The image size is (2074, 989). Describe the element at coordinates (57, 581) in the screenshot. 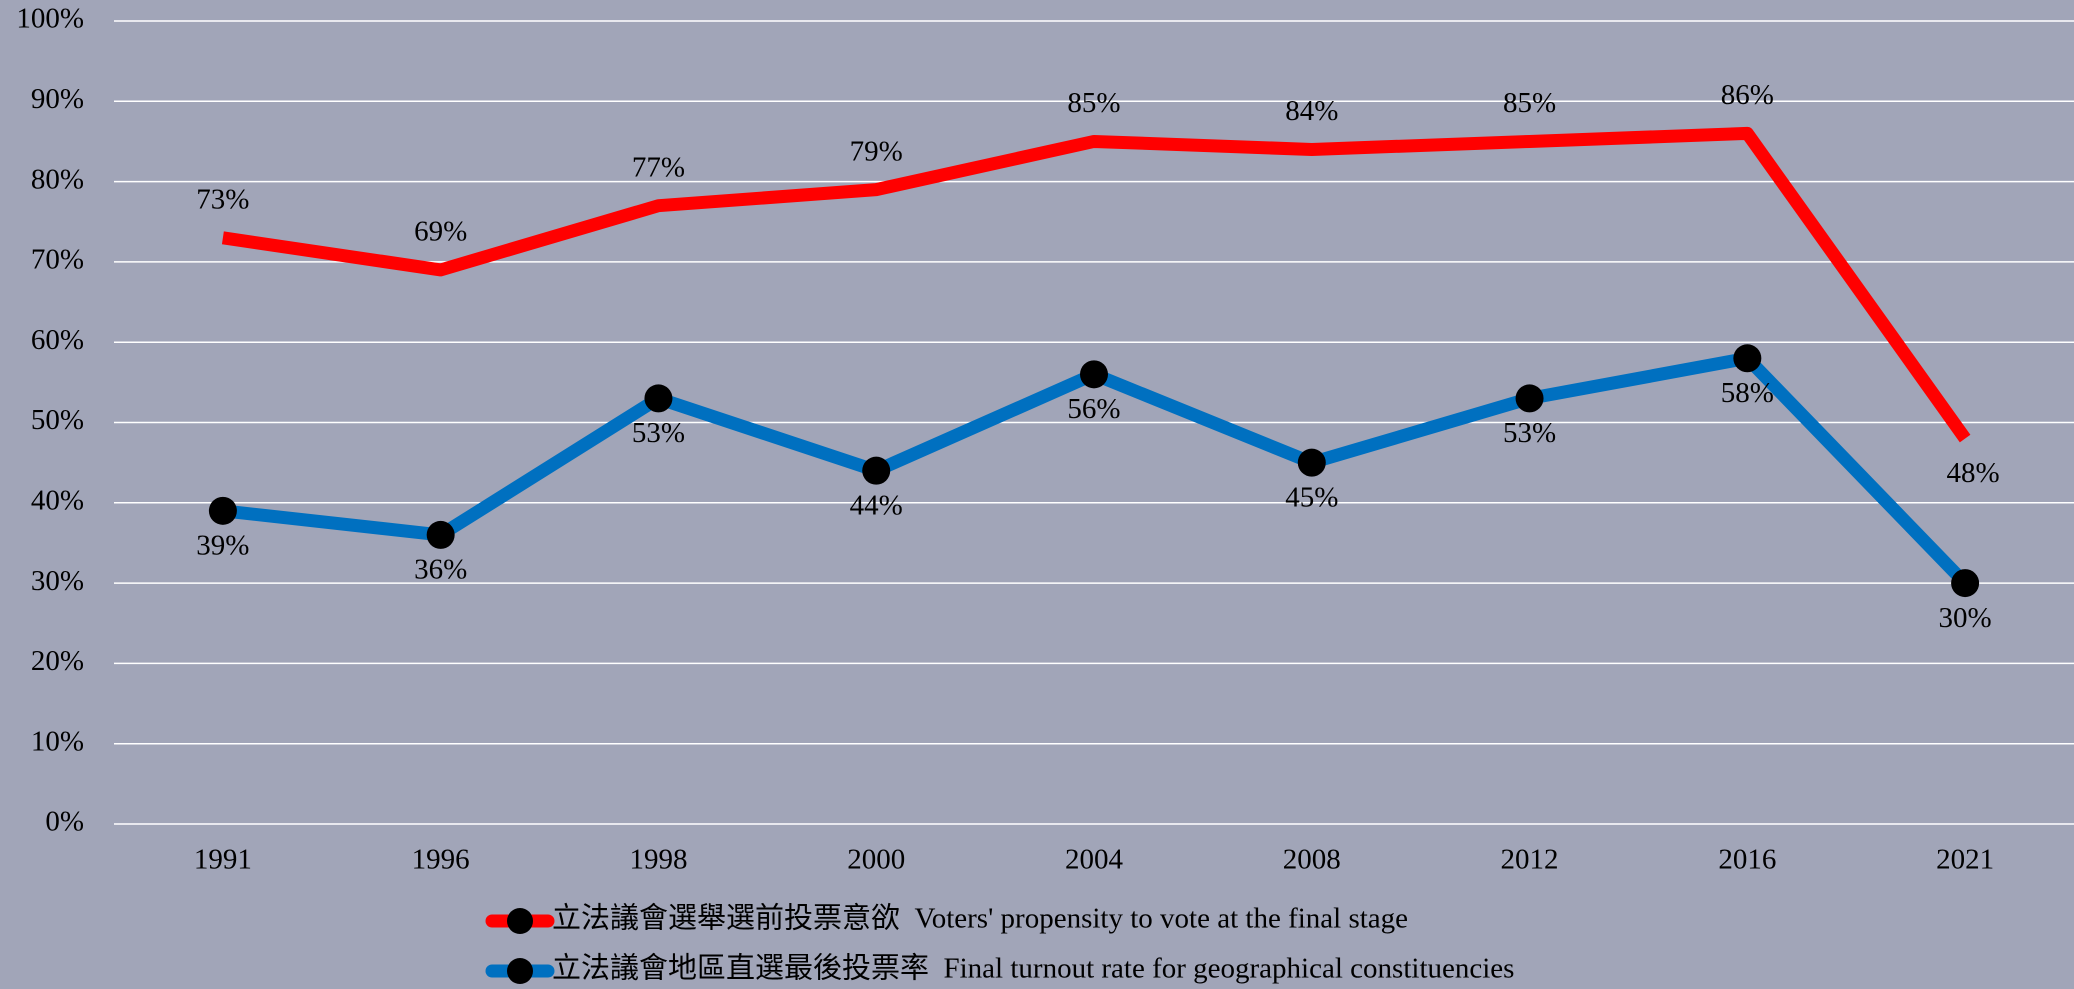

I see `y-tick-label: 30%` at that location.